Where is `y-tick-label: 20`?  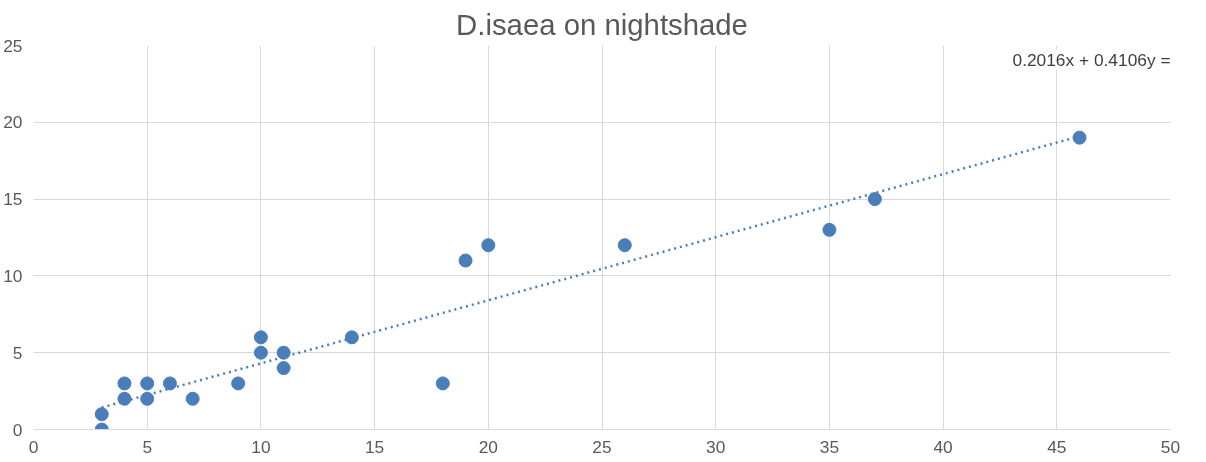
y-tick-label: 20 is located at coordinates (13, 122).